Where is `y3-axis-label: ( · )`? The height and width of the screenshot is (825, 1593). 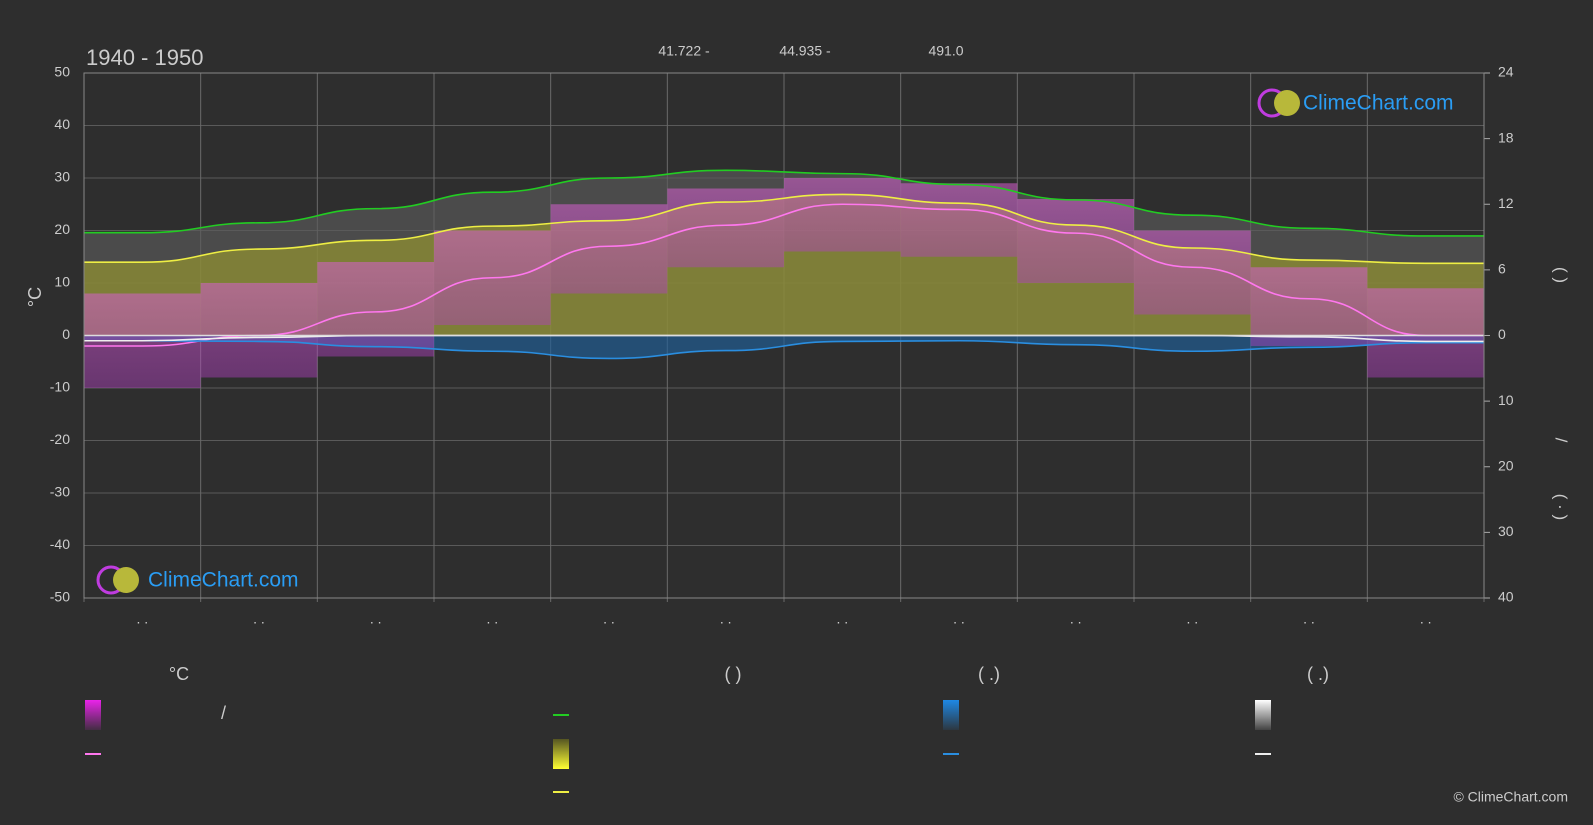
y3-axis-label: ( · ) is located at coordinates (1561, 507).